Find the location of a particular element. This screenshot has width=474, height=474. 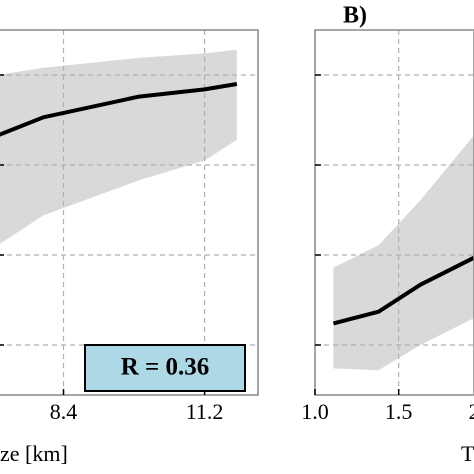

panel-title: B) is located at coordinates (355, 16).